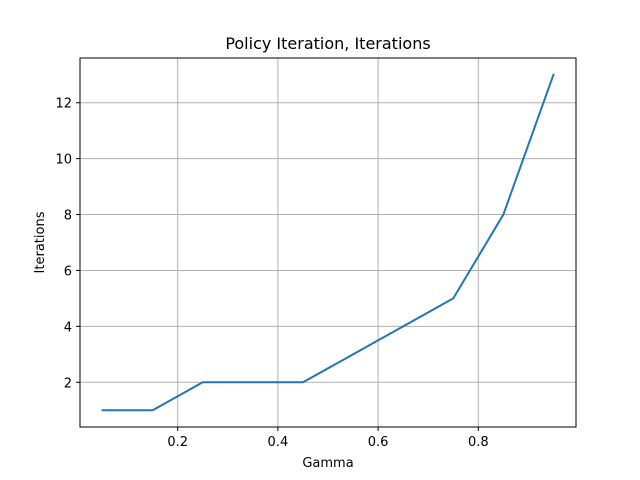 The height and width of the screenshot is (480, 640). I want to click on y-tick-label: 12, so click(63, 104).